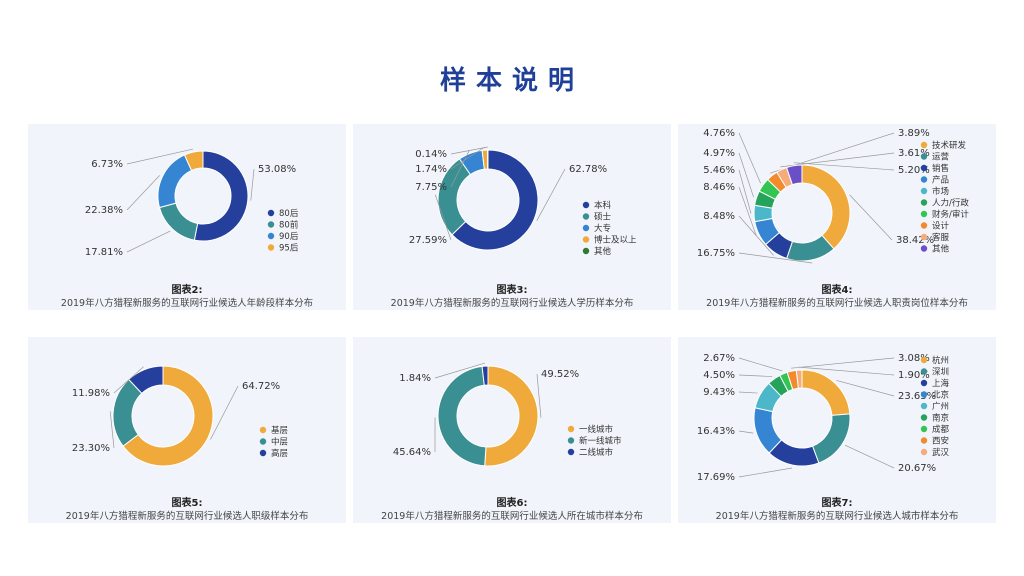  Describe the element at coordinates (917, 468) in the screenshot. I see `slice-value-label: 20.67%` at that location.